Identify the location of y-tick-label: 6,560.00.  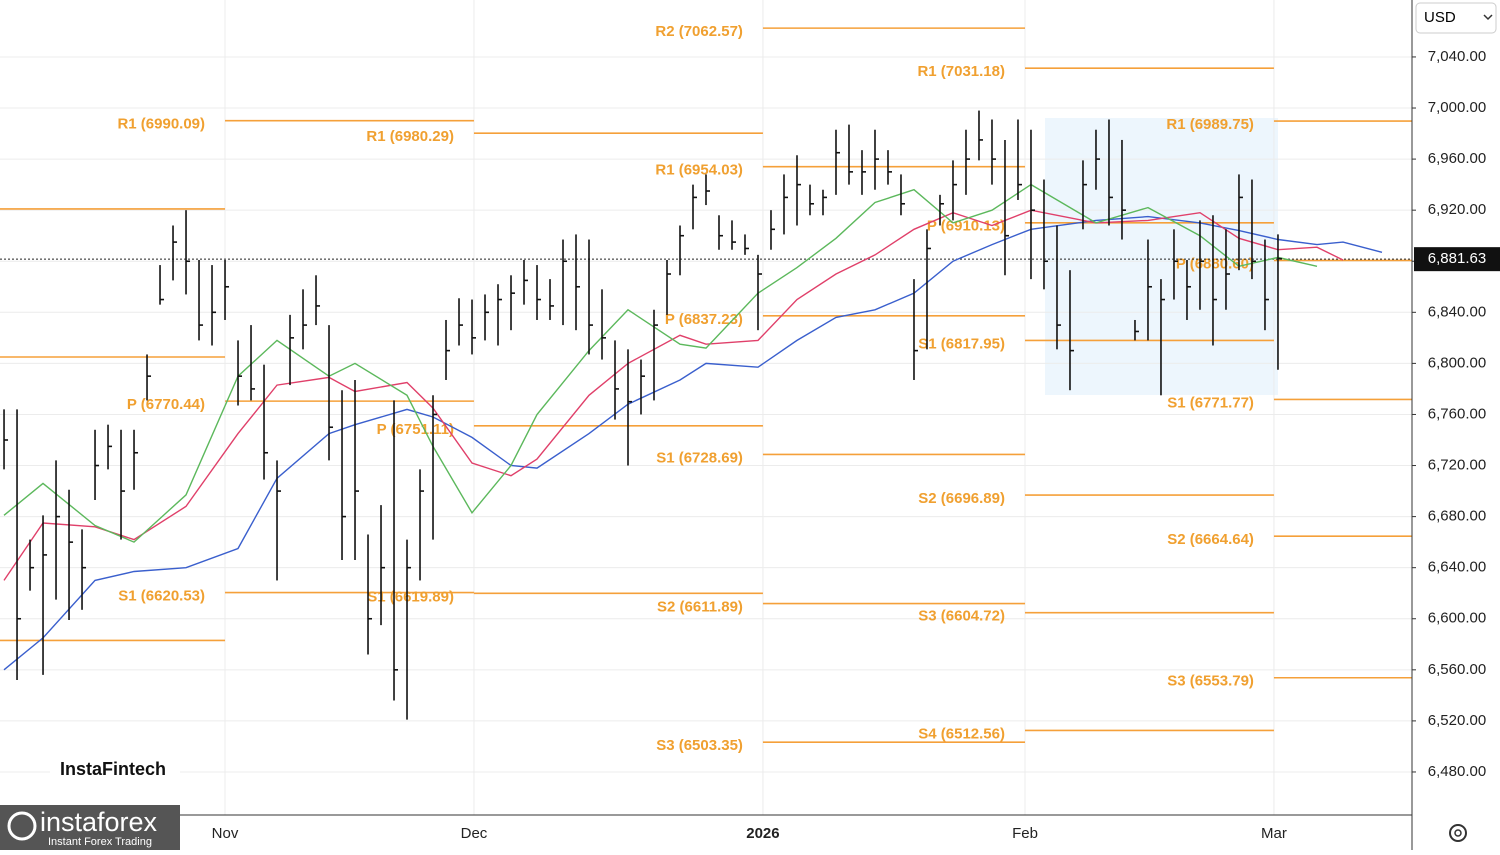
(1457, 669).